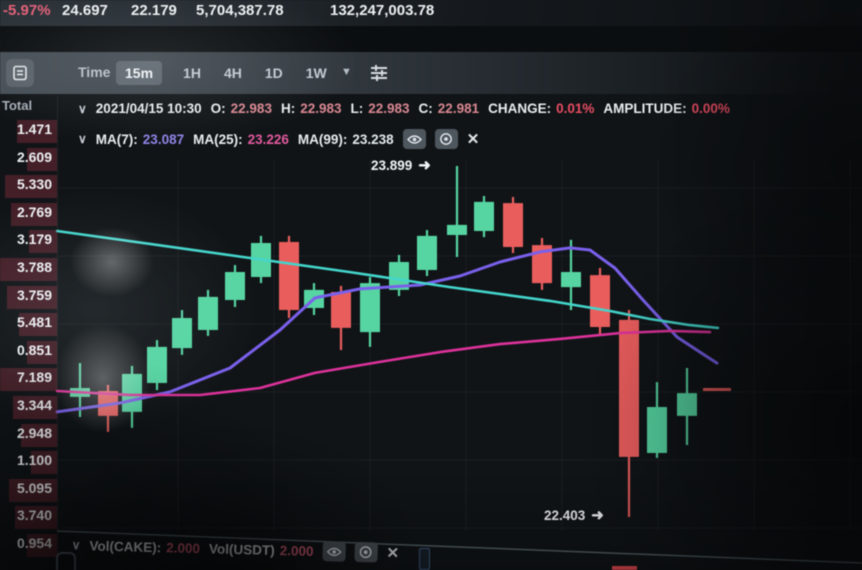 This screenshot has width=862, height=570. What do you see at coordinates (392, 165) in the screenshot?
I see `high-price-value: 23.899` at bounding box center [392, 165].